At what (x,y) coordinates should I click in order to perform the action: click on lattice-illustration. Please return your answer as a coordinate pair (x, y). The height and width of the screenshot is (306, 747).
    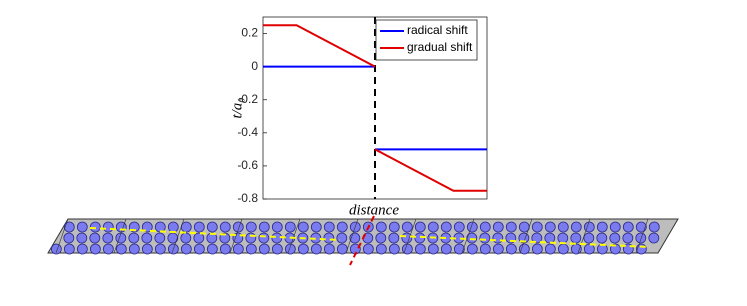
    Looking at the image, I should click on (363, 240).